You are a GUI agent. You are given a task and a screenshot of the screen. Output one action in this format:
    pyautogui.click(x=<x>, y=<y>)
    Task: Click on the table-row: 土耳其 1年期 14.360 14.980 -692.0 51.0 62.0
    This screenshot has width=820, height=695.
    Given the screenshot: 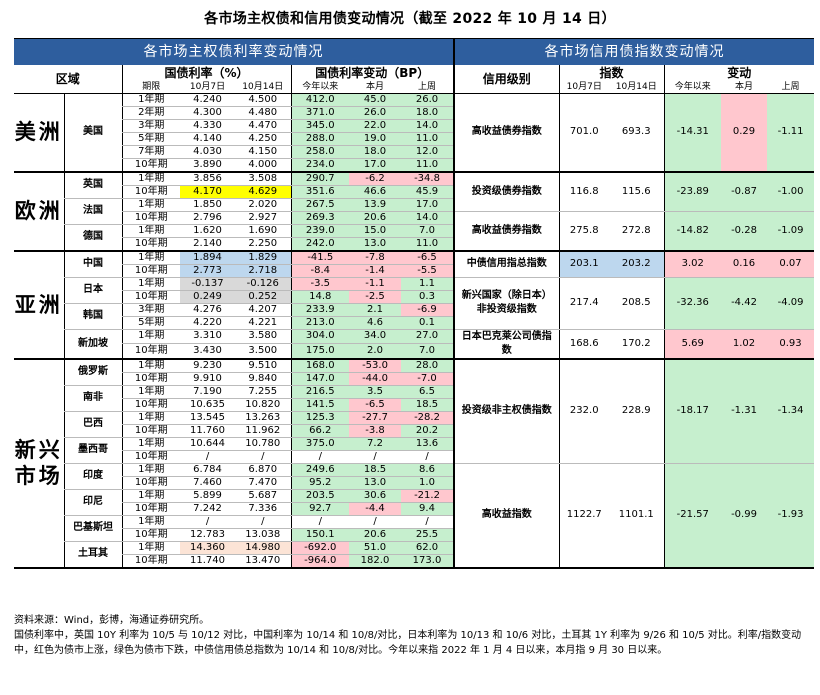 What is the action you would take?
    pyautogui.click(x=414, y=555)
    